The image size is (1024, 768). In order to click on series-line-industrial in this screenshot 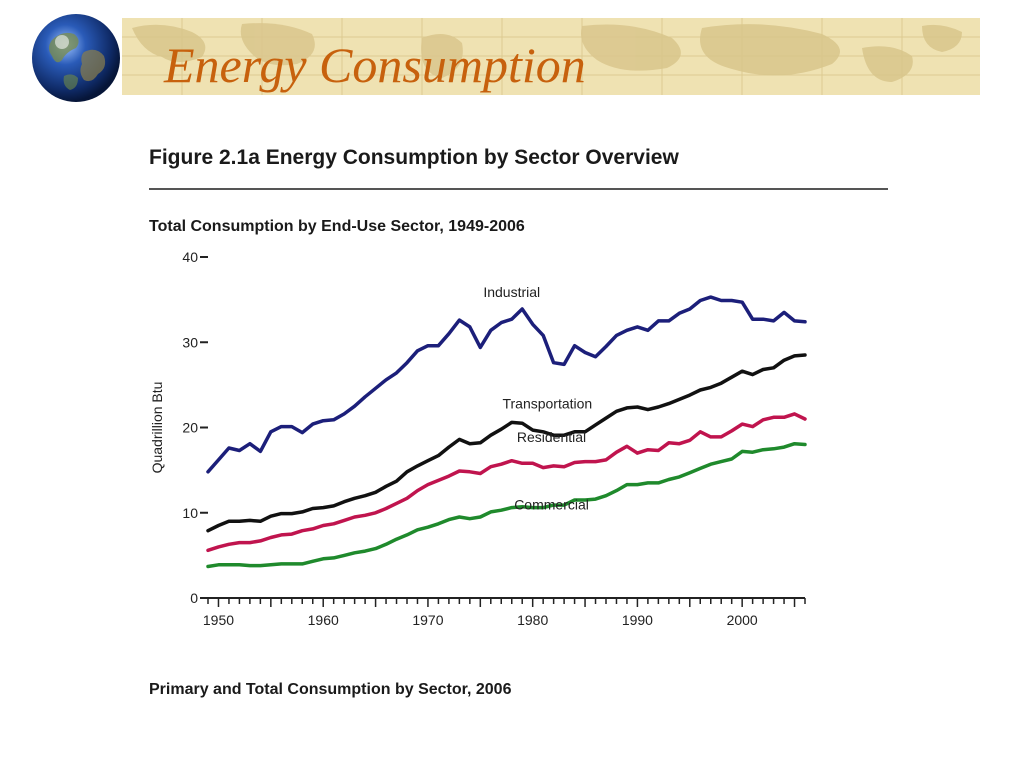, I will do `click(506, 384)`.